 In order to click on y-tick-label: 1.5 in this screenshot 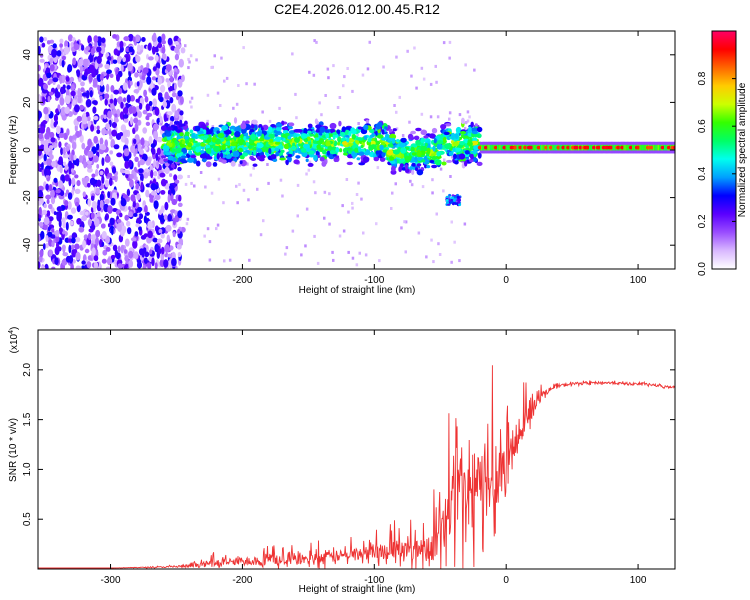, I will do `click(27, 419)`.